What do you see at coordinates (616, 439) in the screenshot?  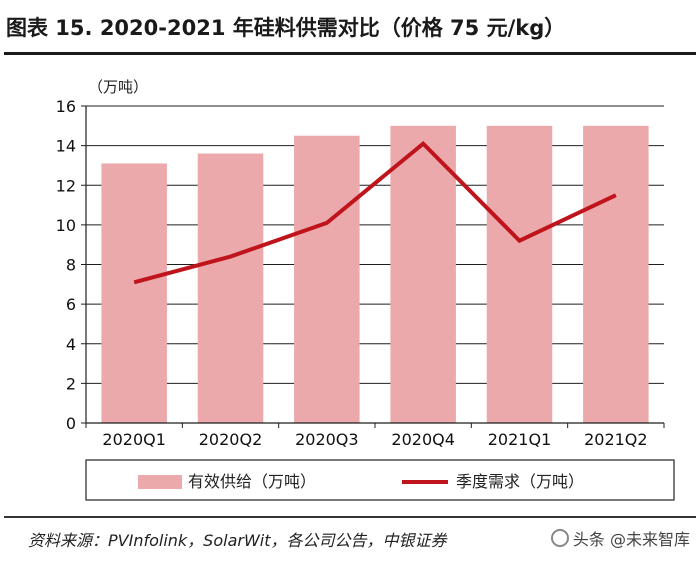 I see `x-tick-label: 2021Q2` at bounding box center [616, 439].